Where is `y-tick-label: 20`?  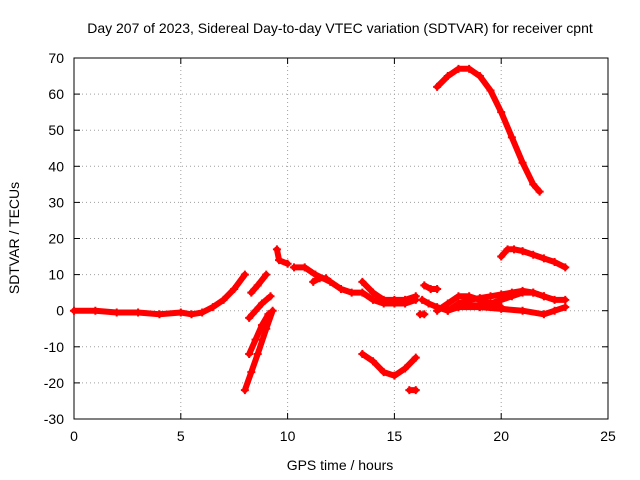
y-tick-label: 20 is located at coordinates (56, 239).